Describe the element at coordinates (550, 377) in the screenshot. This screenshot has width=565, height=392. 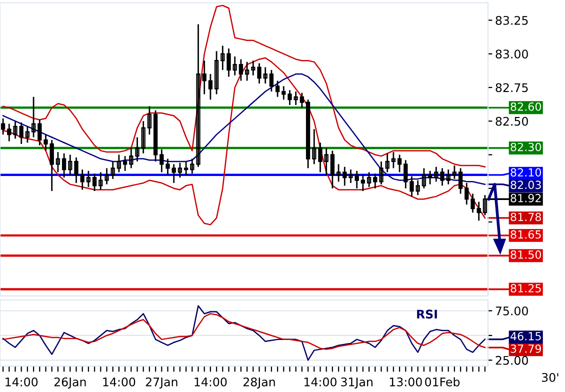
I see `text: 30'` at that location.